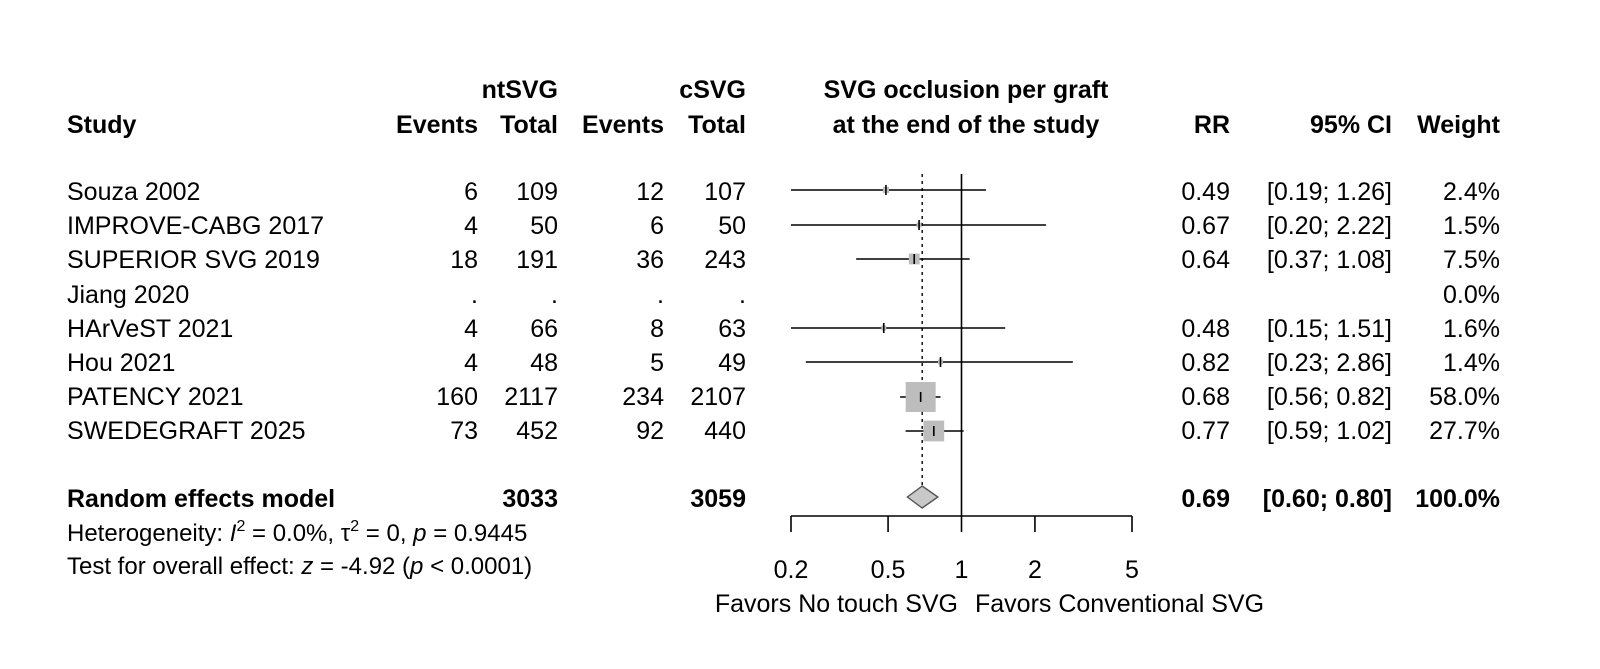  I want to click on c-events: 5, so click(657, 363).